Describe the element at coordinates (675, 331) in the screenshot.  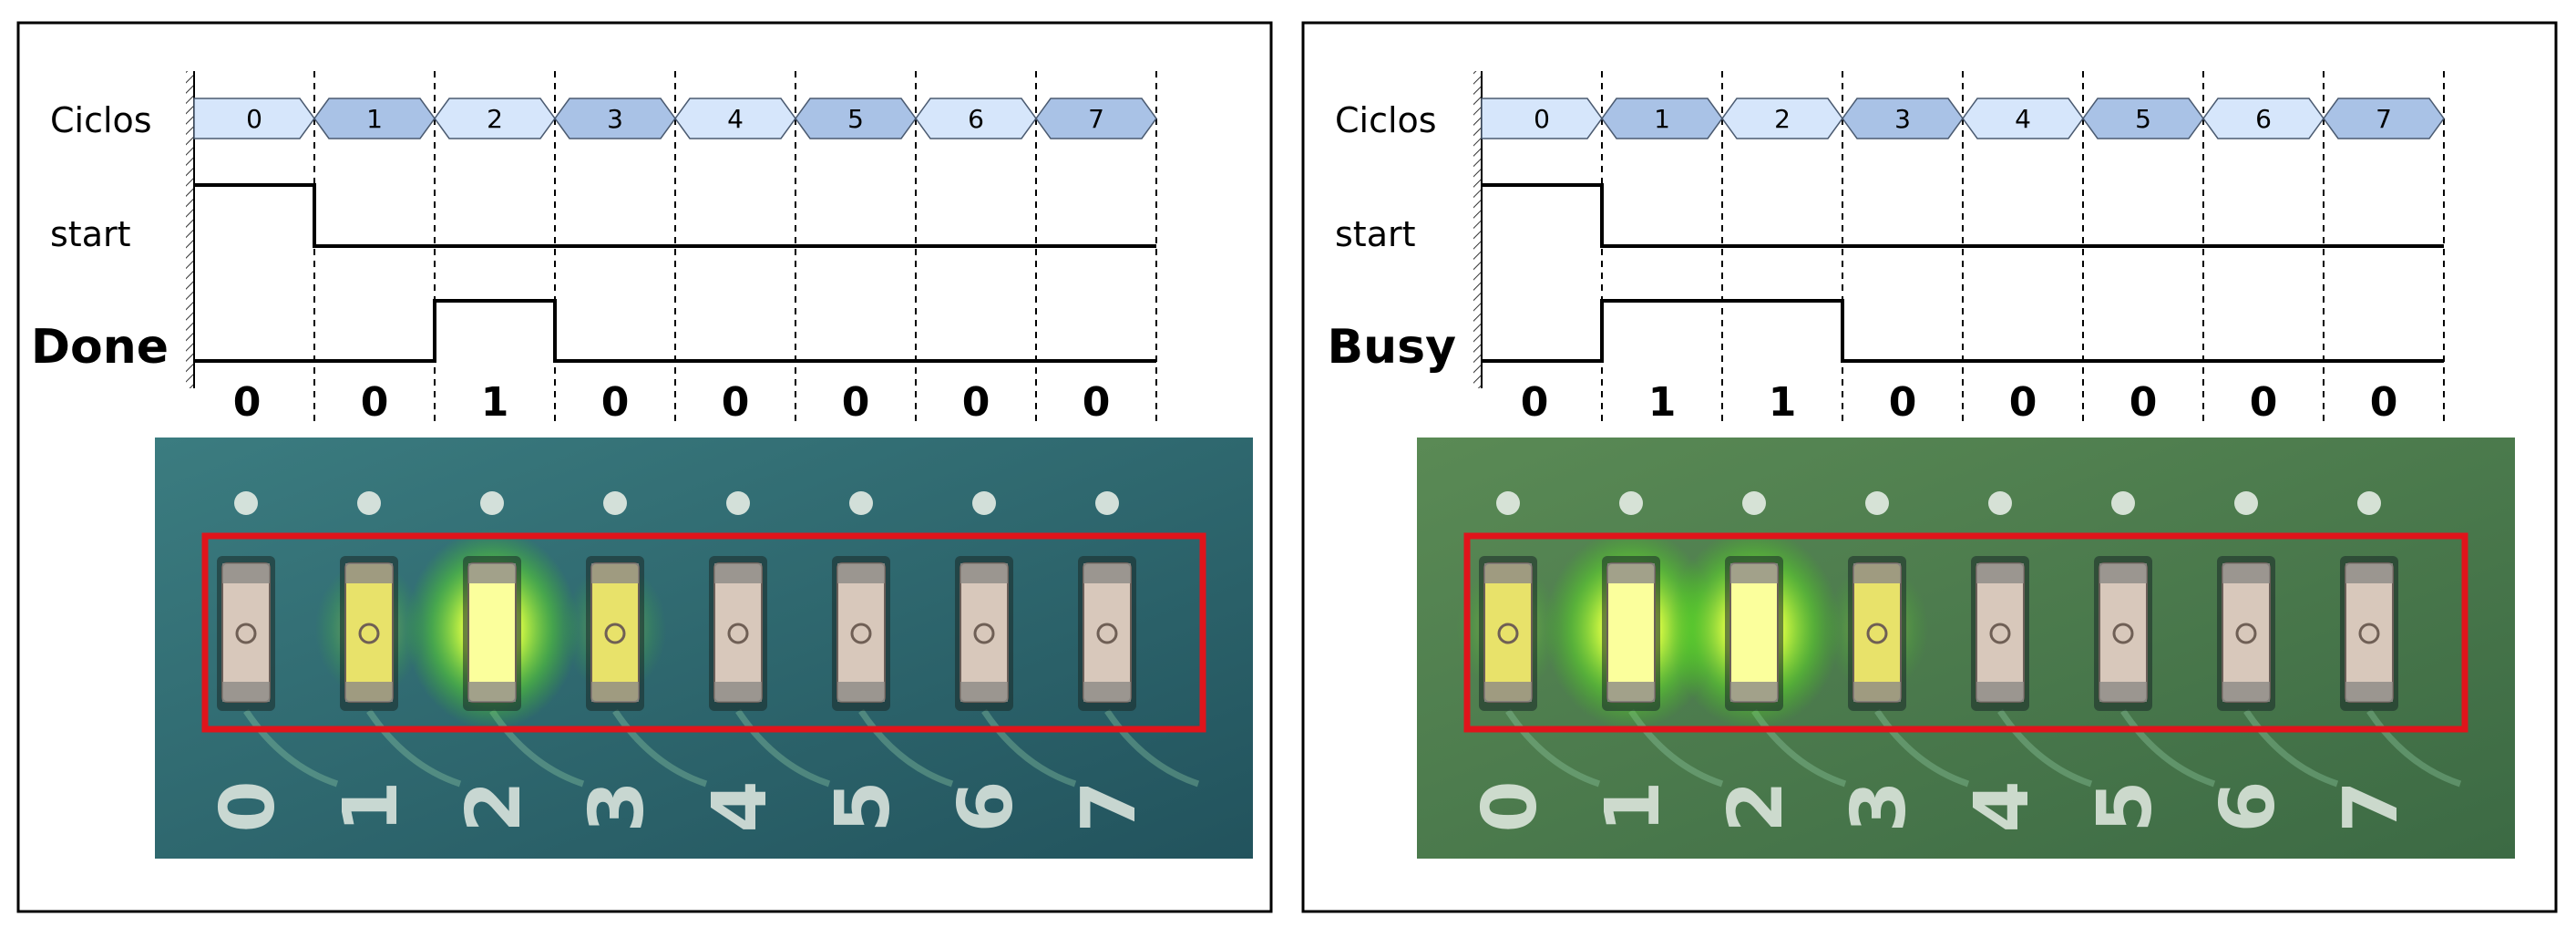
I see `signal-waveform` at that location.